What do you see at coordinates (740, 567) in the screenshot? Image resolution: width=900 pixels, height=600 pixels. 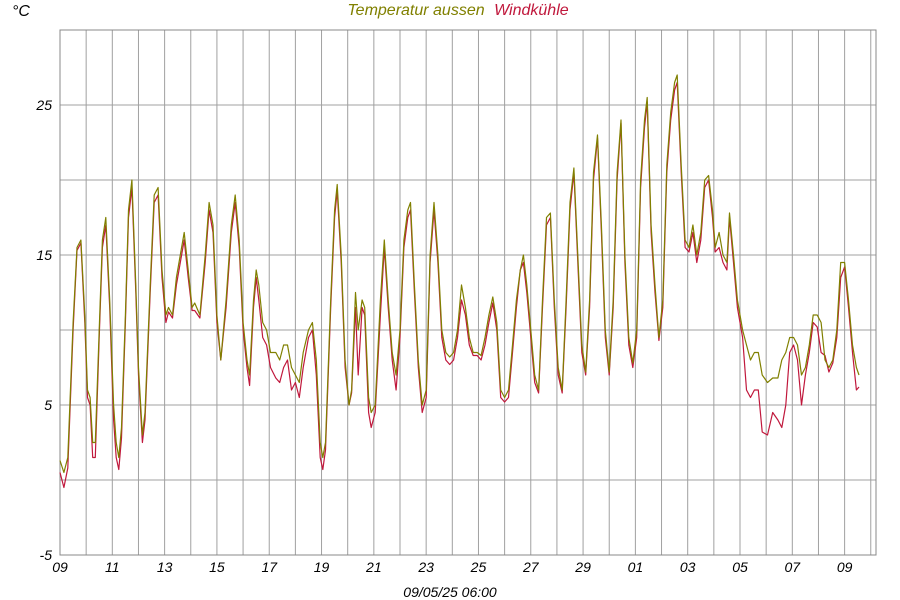 I see `x-tick-label: 05` at bounding box center [740, 567].